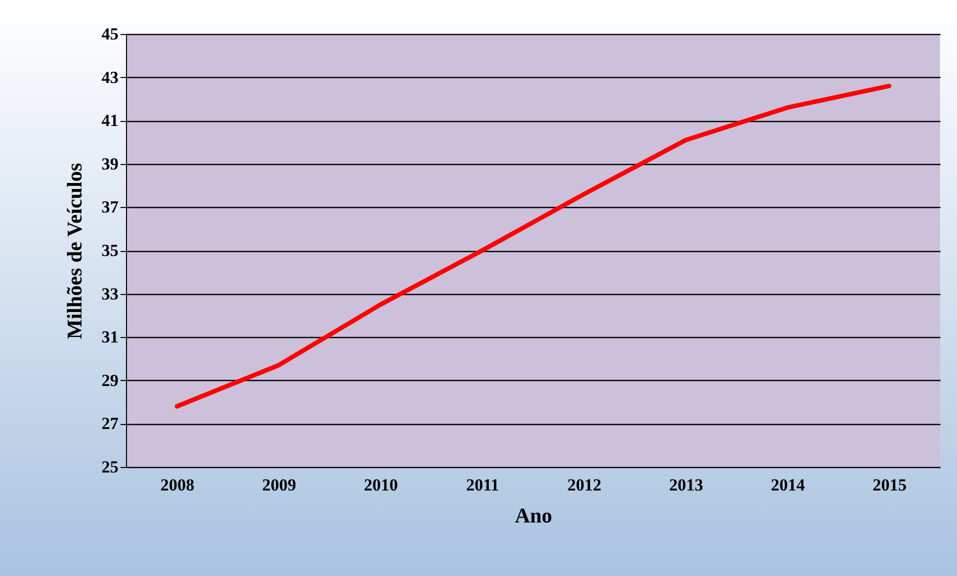  What do you see at coordinates (788, 485) in the screenshot?
I see `x-tick-label: 2014` at bounding box center [788, 485].